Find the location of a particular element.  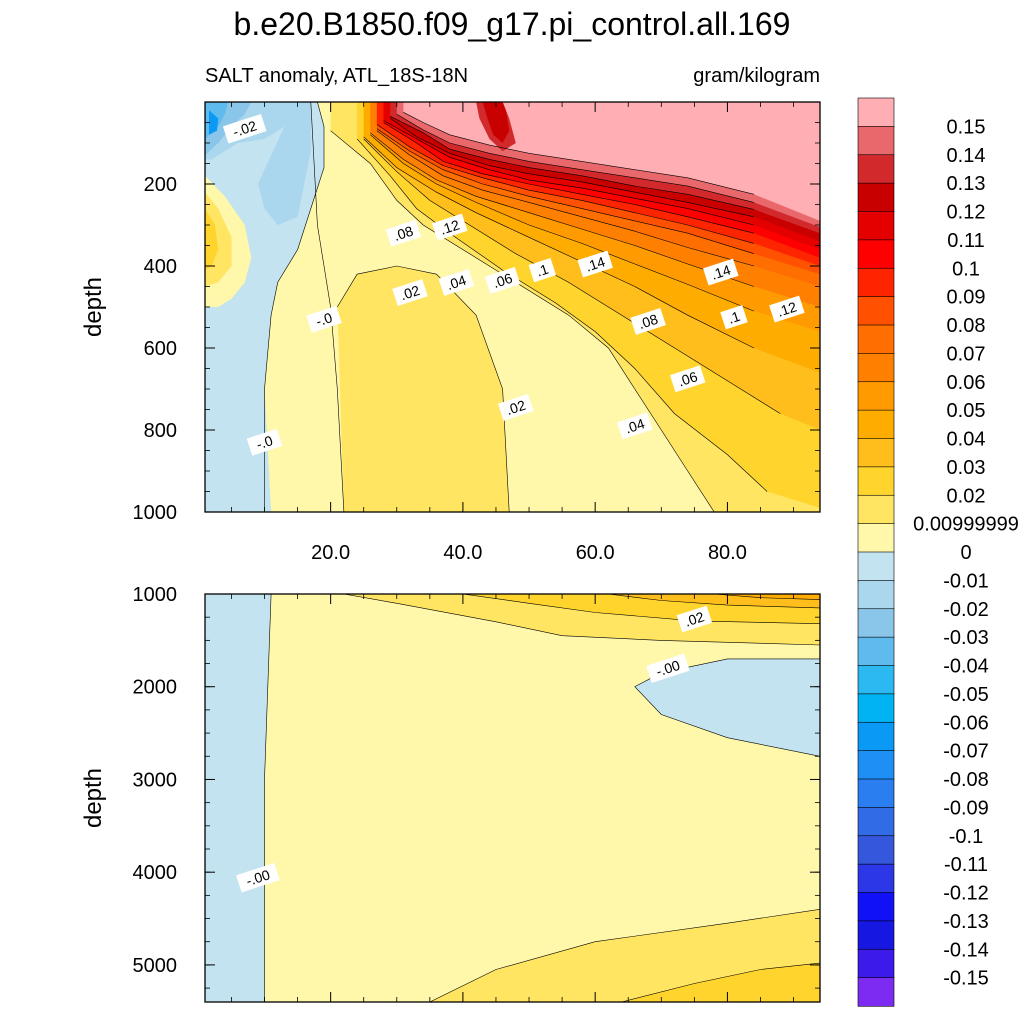

y-tick-label: 4000 is located at coordinates (155, 873).